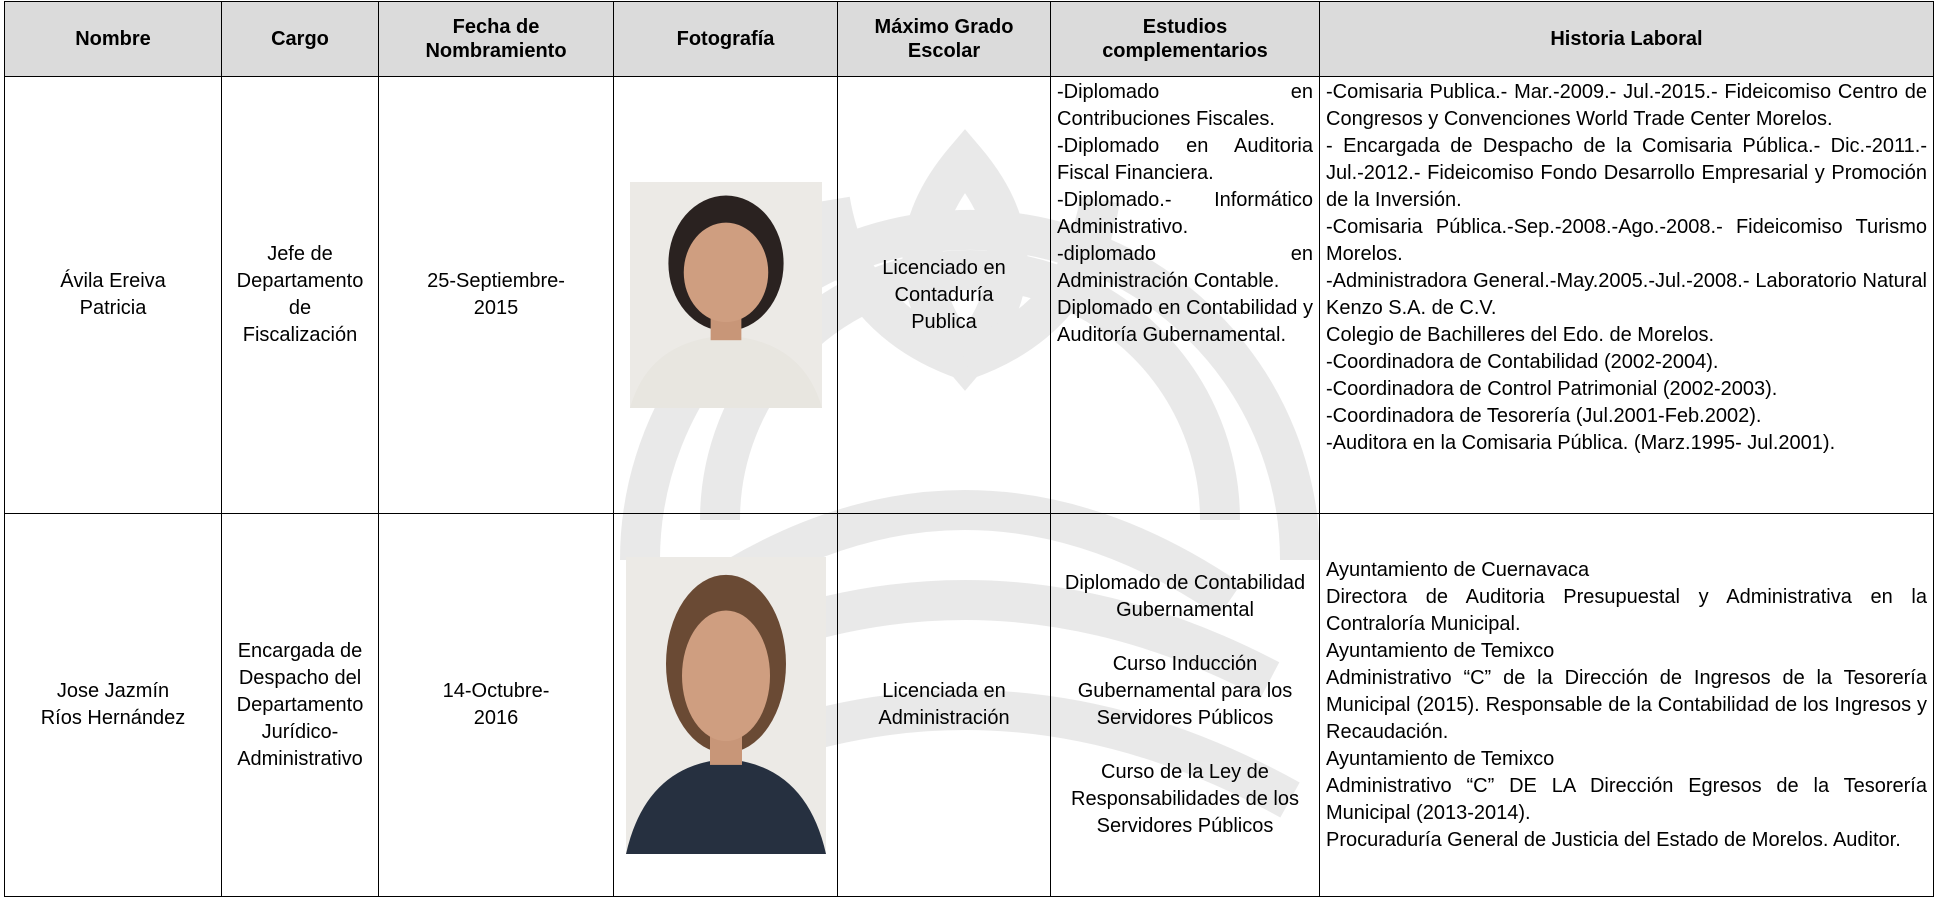  Describe the element at coordinates (1185, 596) in the screenshot. I see `study-item: Diplomado de Contabilidad Gubernamental` at that location.